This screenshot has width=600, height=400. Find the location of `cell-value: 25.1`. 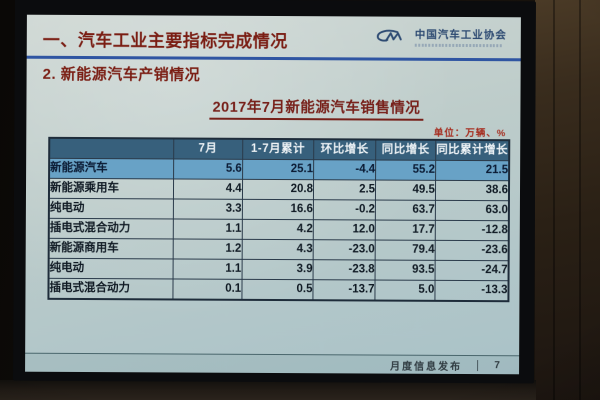

cell-value: 25.1 is located at coordinates (278, 169).